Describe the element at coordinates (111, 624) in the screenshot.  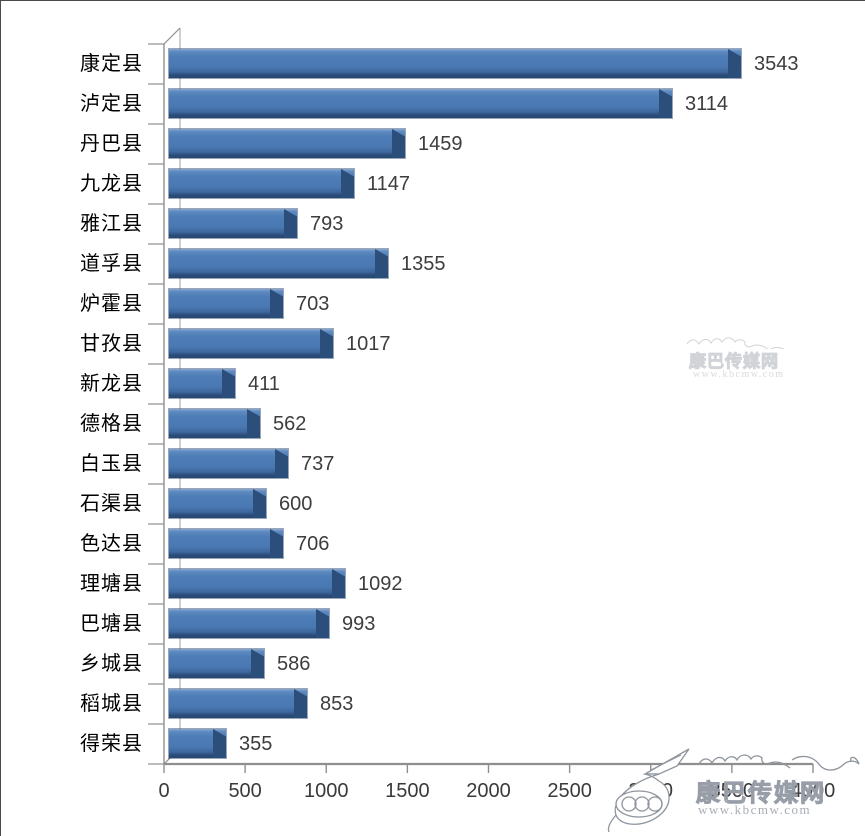
I see `category-label: 巴塘县` at that location.